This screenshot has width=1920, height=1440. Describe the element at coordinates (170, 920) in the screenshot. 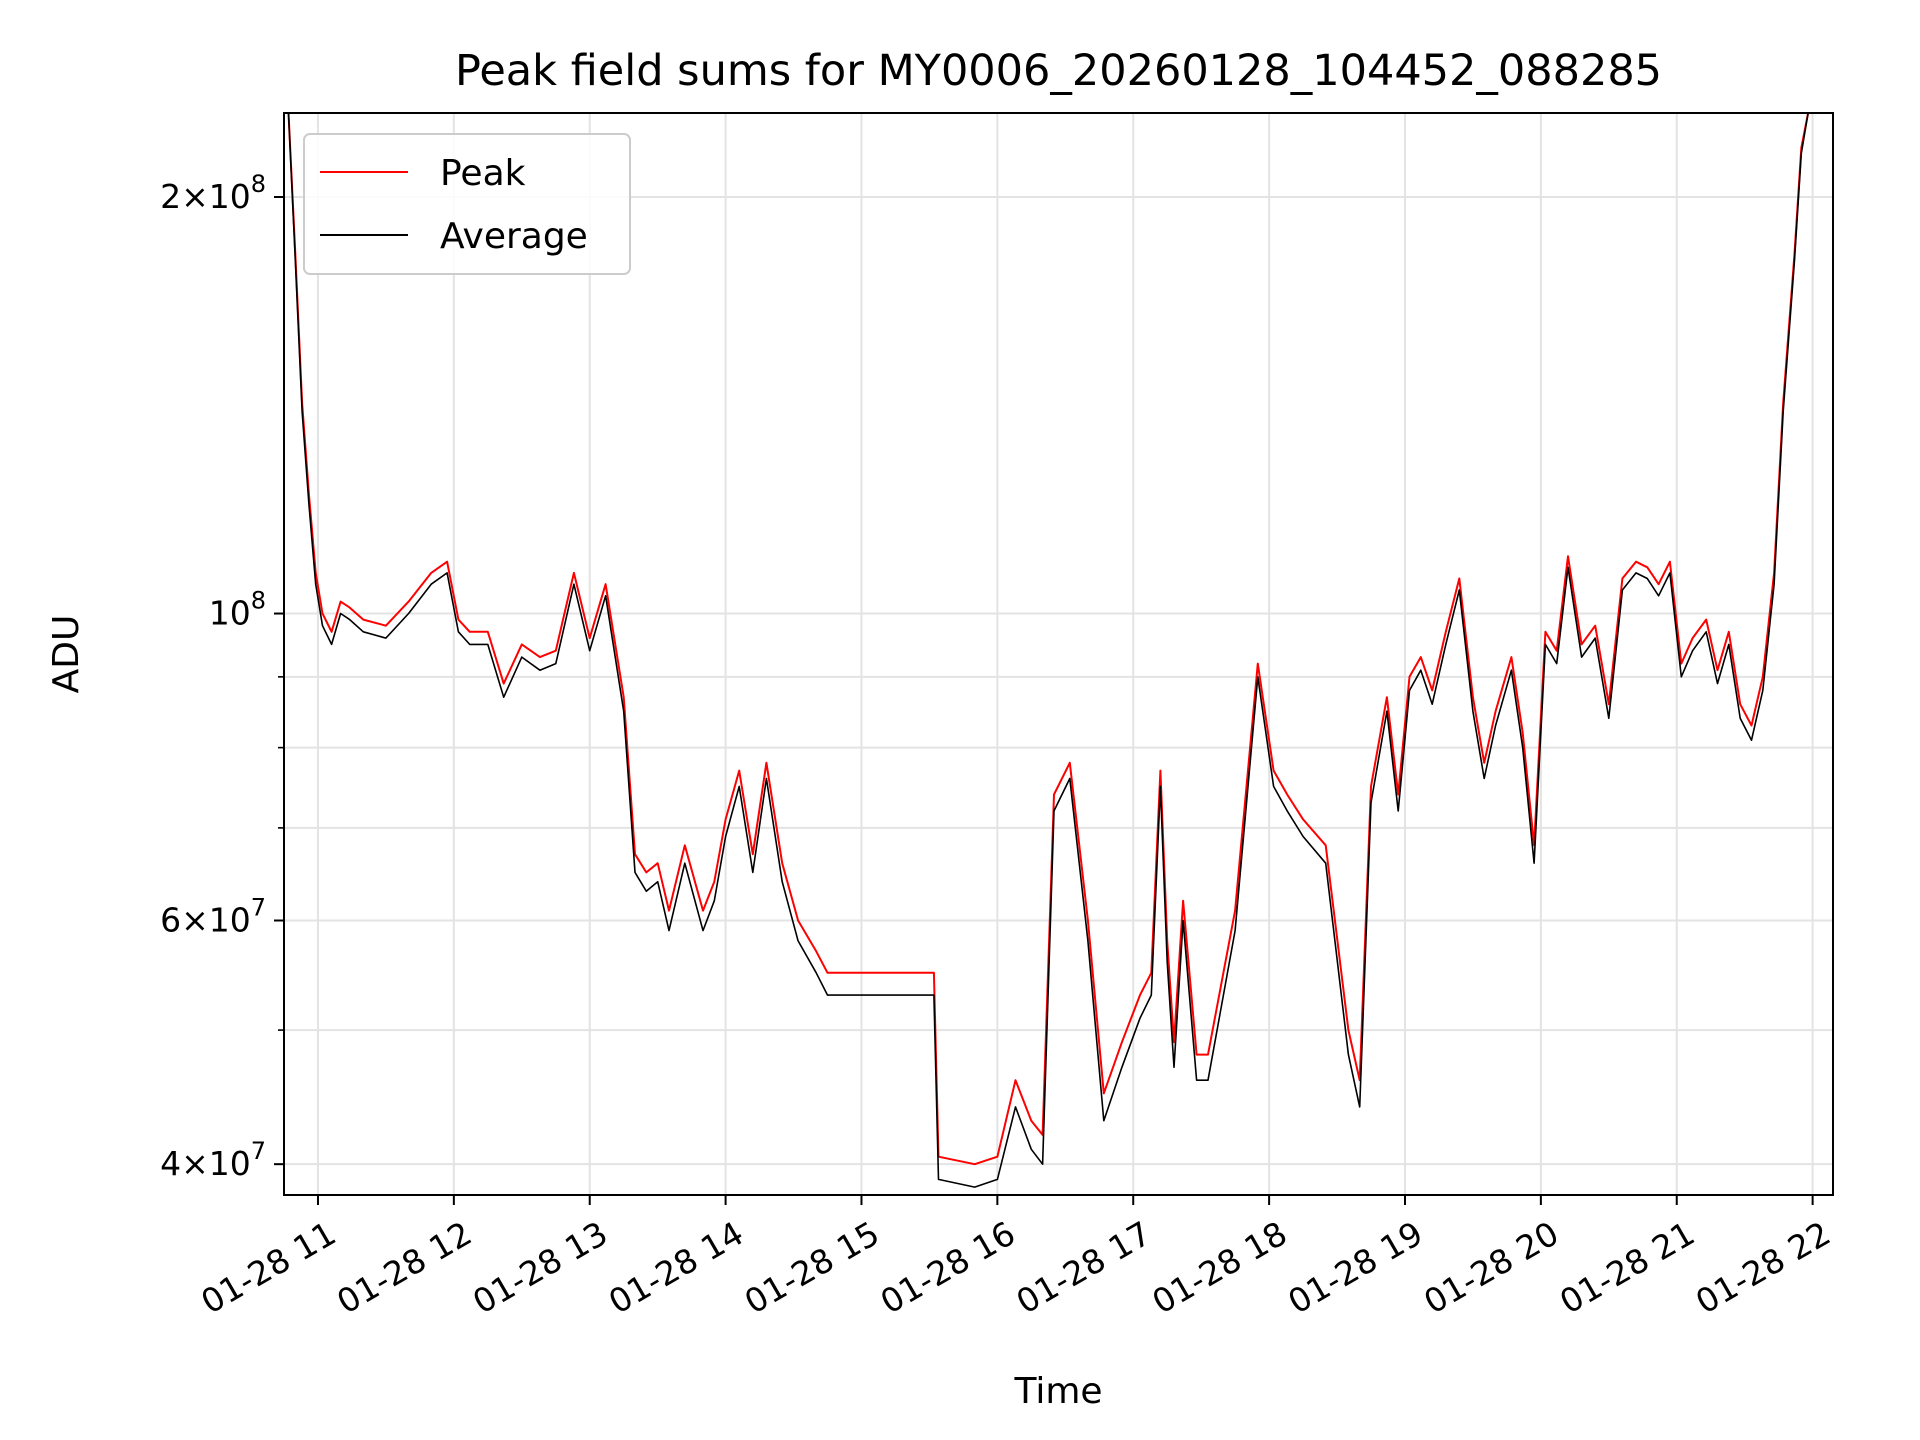

I see `y-tick-mantissa: 6` at that location.